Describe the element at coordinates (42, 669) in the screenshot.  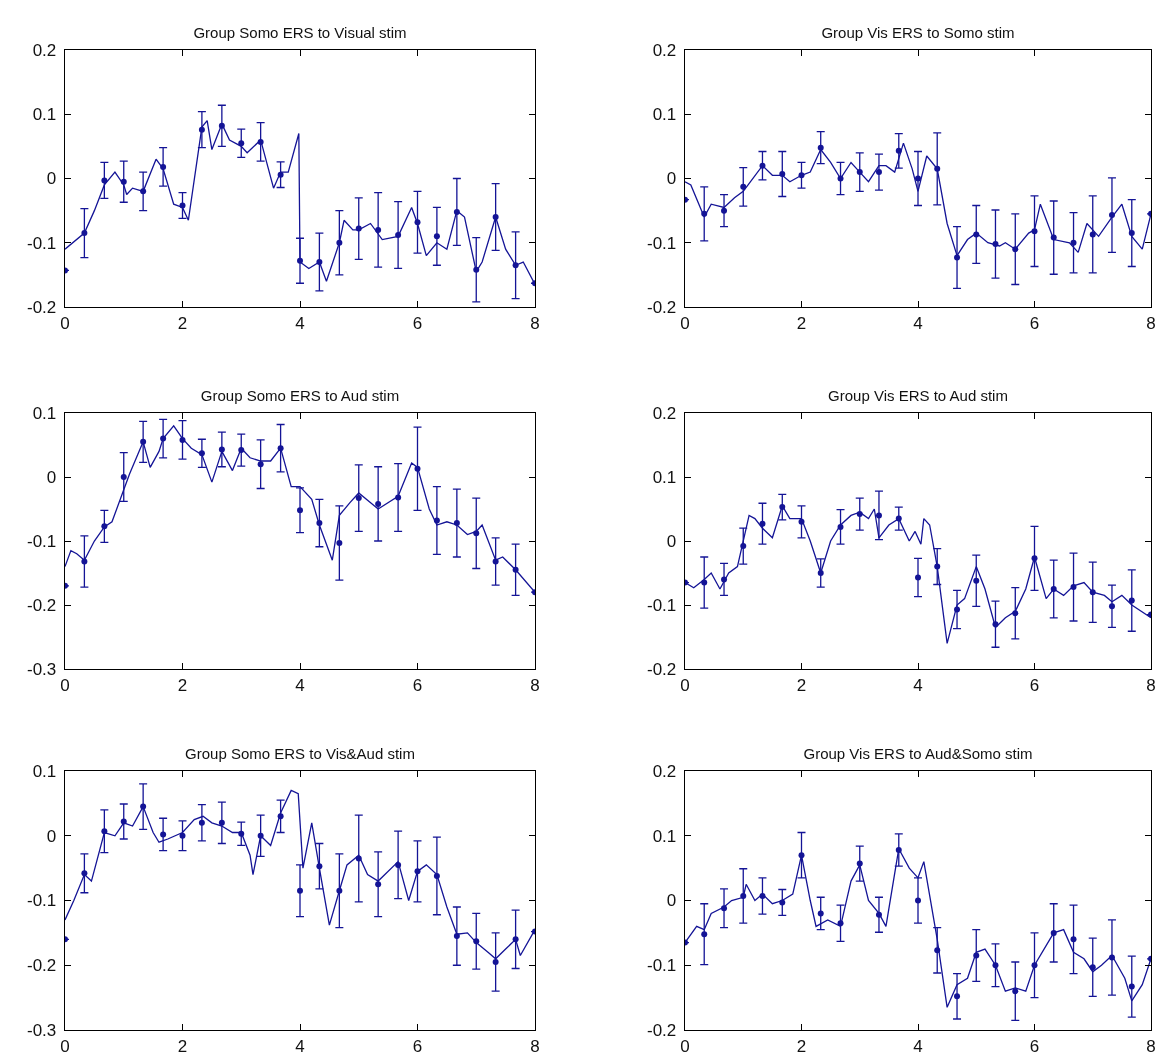
I see `y-tick-label: -0.3` at that location.